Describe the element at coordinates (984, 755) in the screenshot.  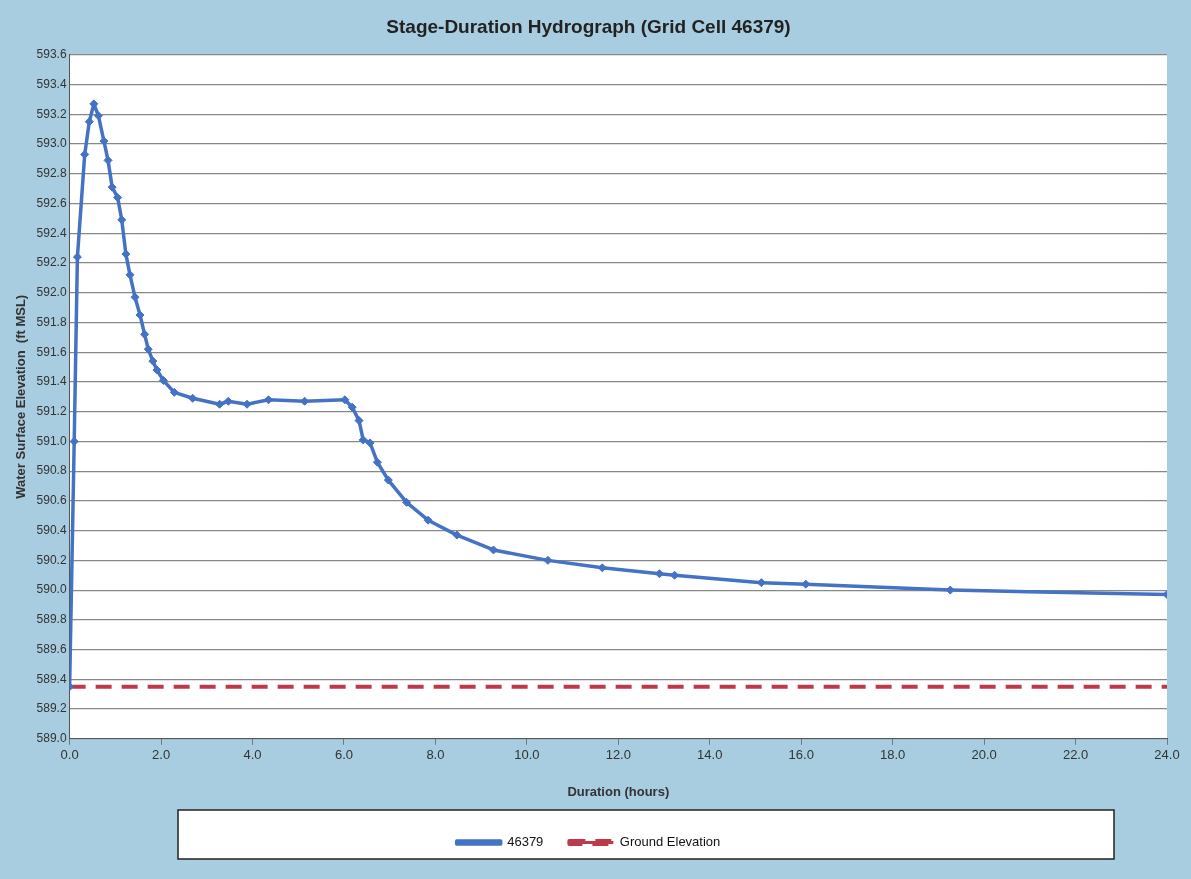
I see `x-tick-label: 20.0` at that location.